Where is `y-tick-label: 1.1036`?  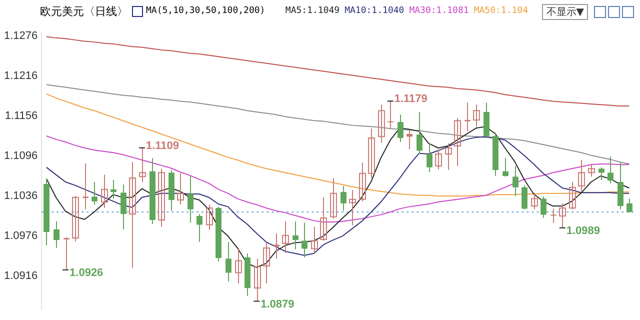
y-tick-label: 1.1036 is located at coordinates (21, 196).